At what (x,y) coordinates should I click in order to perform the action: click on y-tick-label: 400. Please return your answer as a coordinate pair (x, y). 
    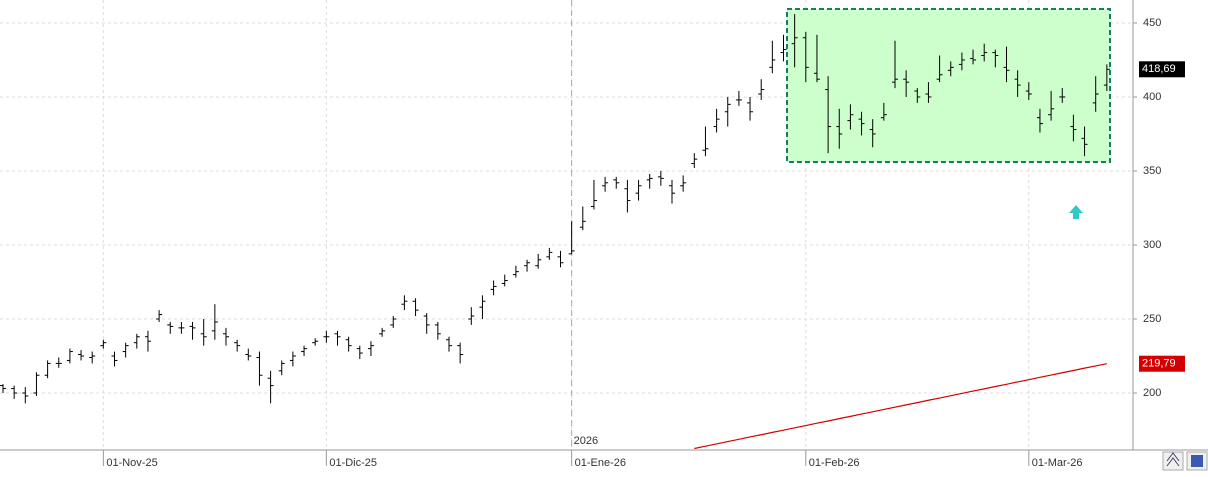
    Looking at the image, I should click on (1152, 97).